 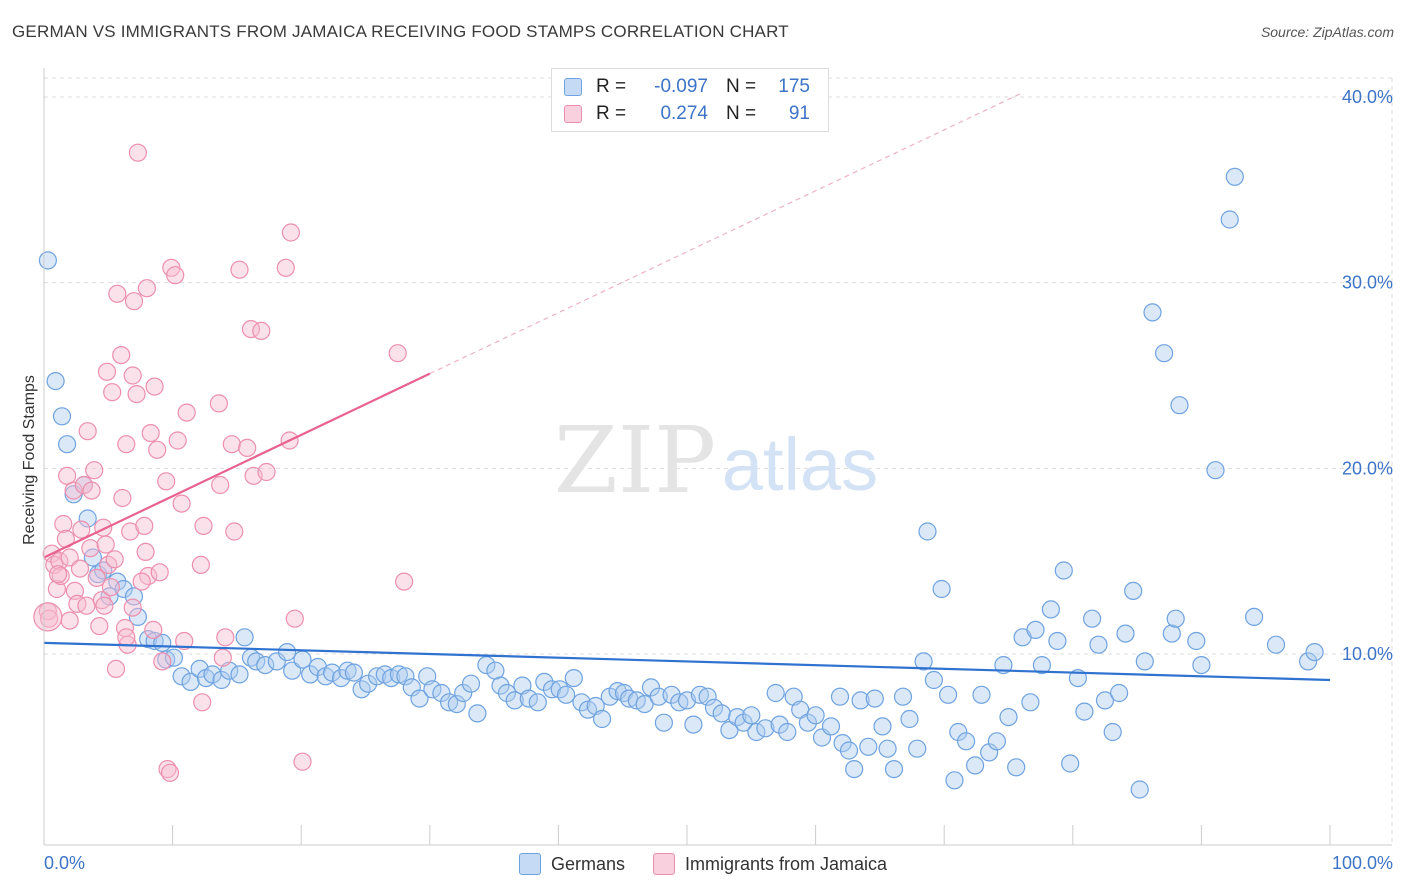 What do you see at coordinates (786, 863) in the screenshot?
I see `series-legend-label: Immigrants from Jamaica` at bounding box center [786, 863].